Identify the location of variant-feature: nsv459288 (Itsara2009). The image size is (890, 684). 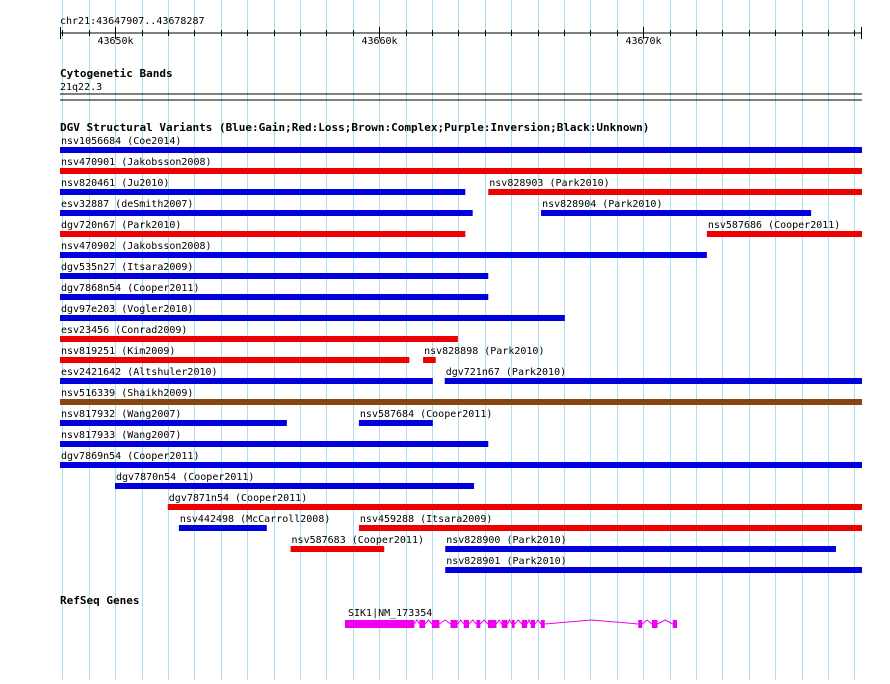
(610, 522).